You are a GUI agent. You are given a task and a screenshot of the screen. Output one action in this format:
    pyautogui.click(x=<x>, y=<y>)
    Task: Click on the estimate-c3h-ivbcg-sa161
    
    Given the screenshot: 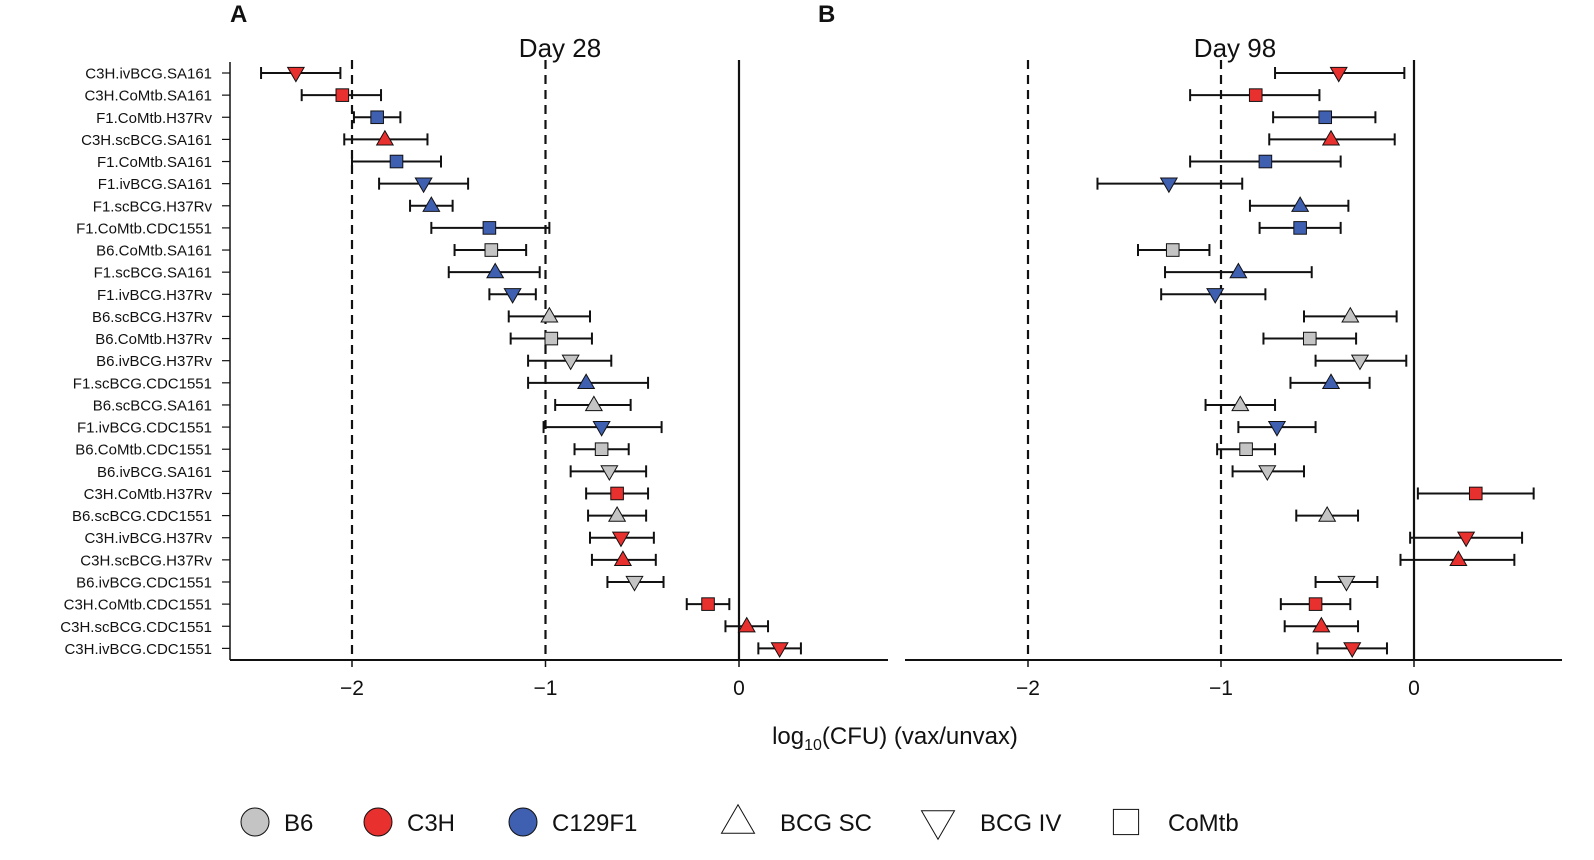 What is the action you would take?
    pyautogui.click(x=1340, y=74)
    